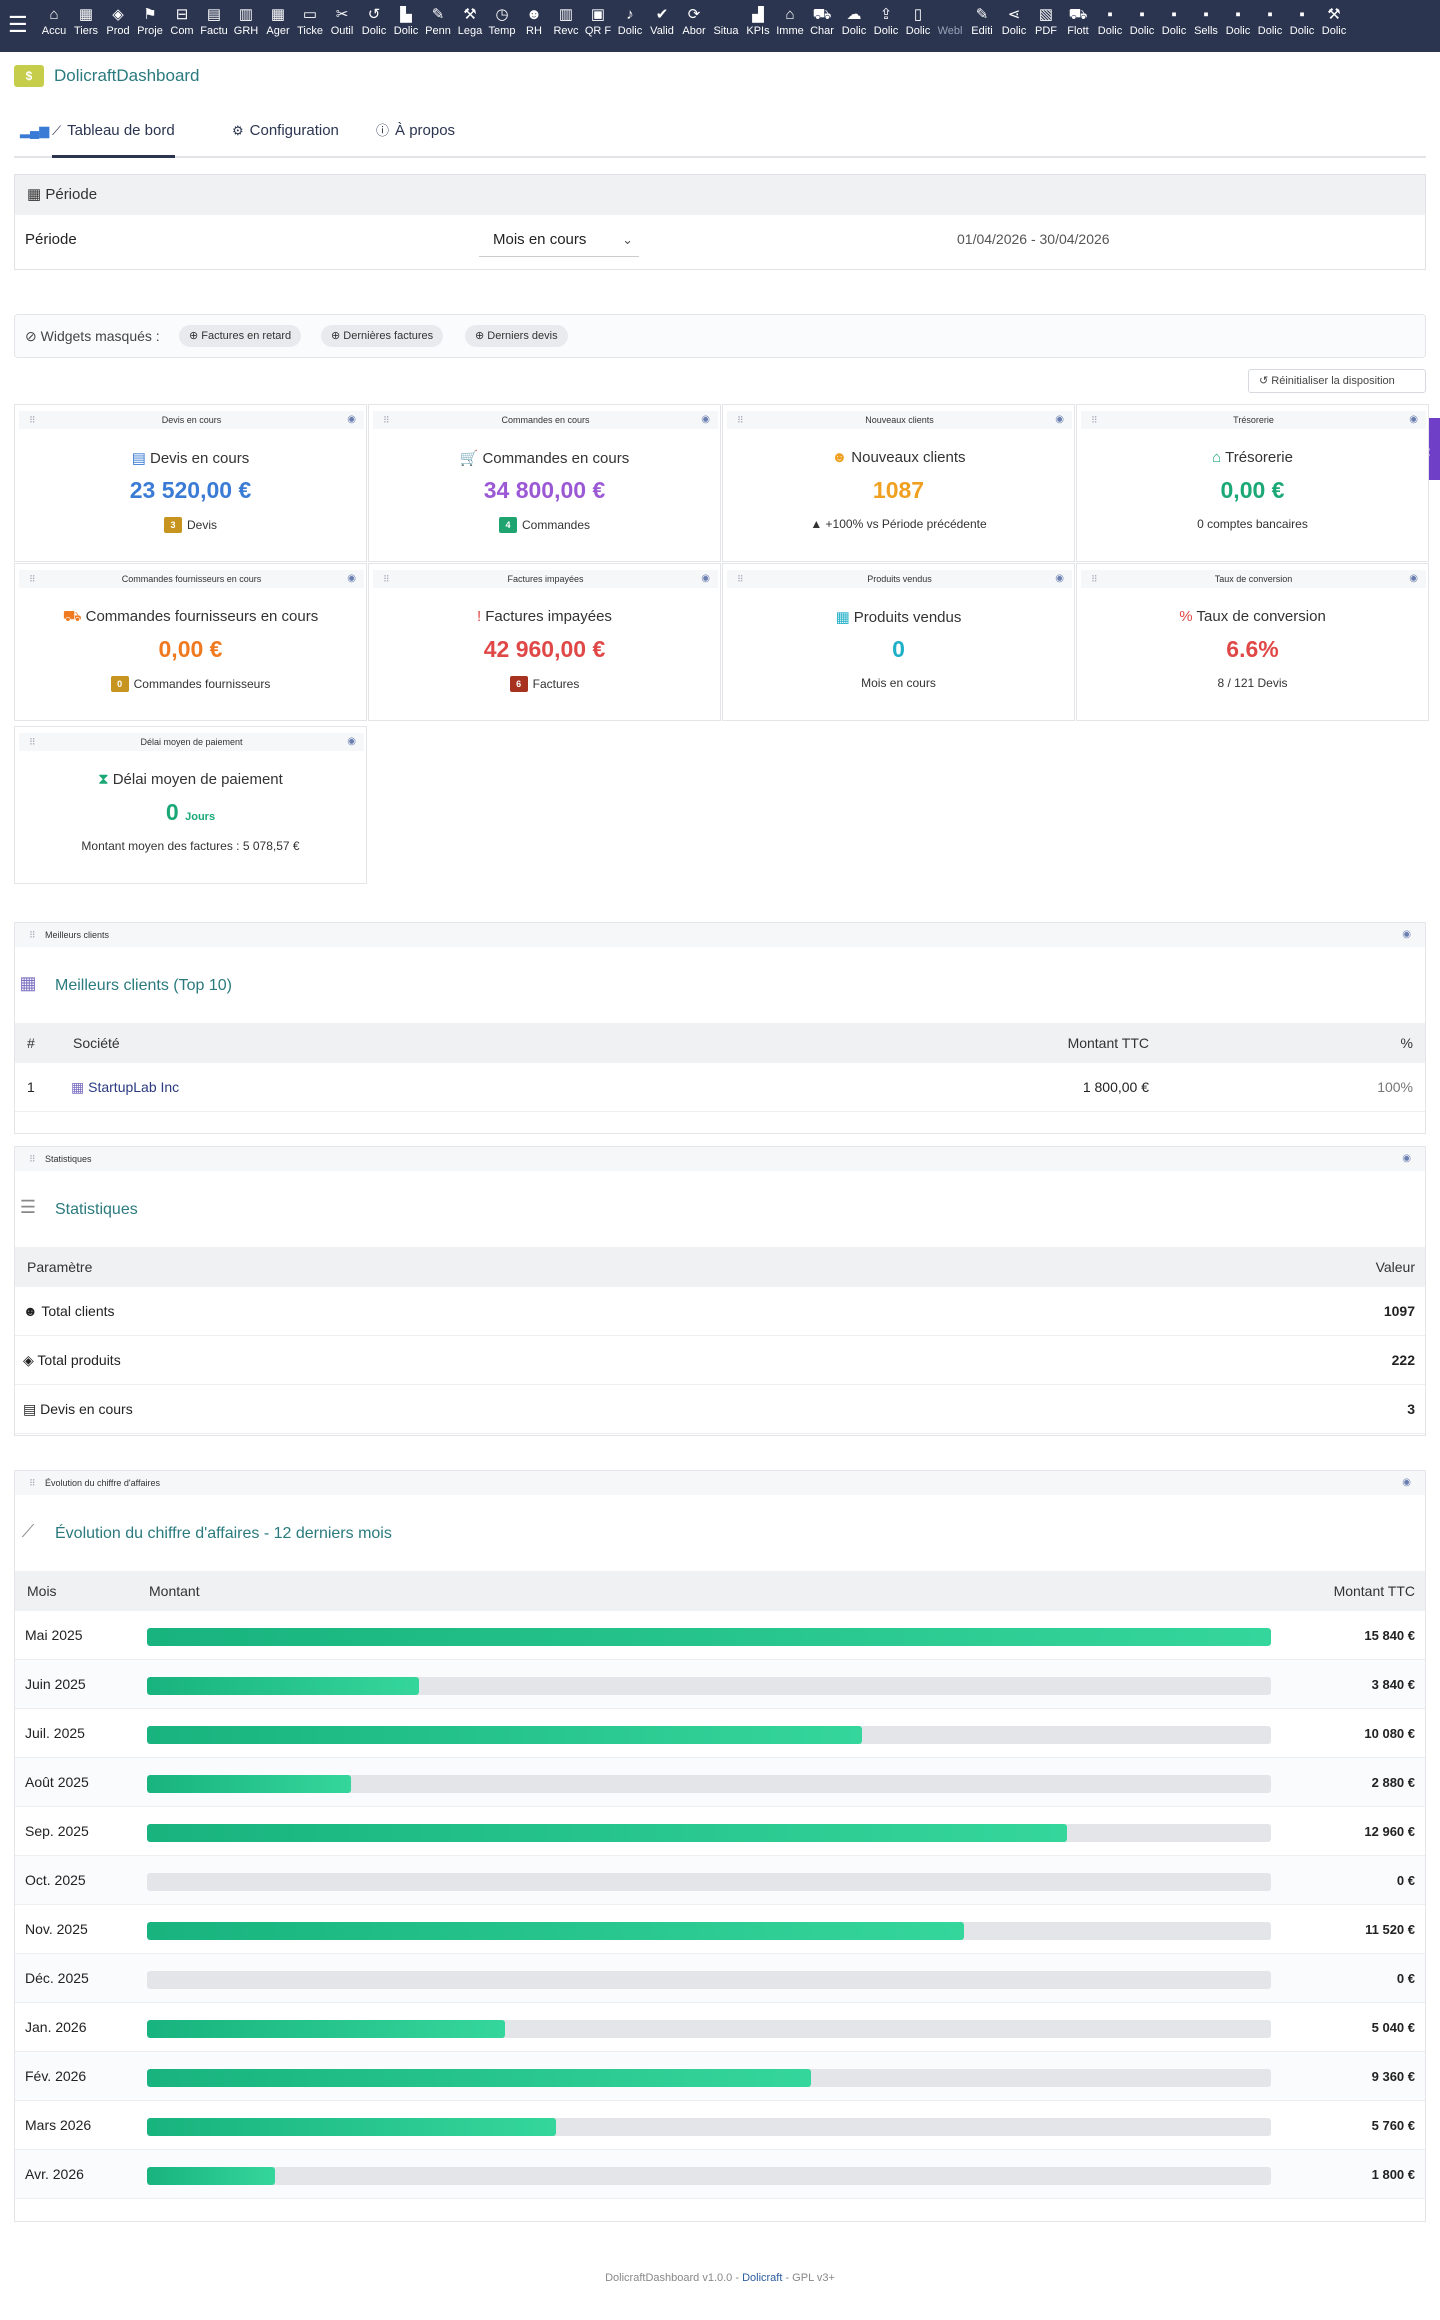  Describe the element at coordinates (534, 26) in the screenshot. I see `top-menu-item: ☻ RH` at that location.